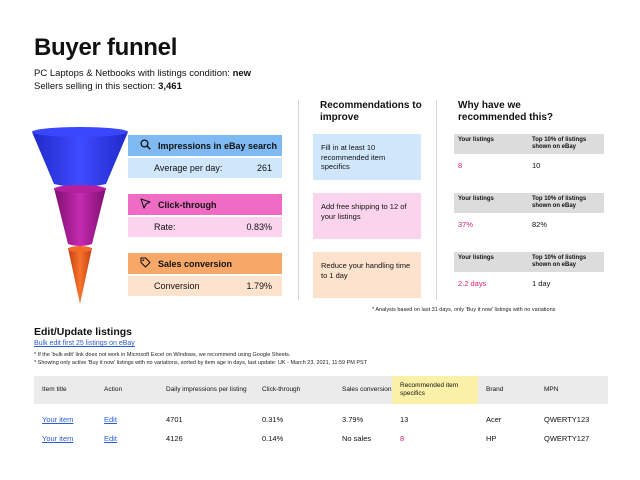  What do you see at coordinates (205, 227) in the screenshot?
I see `funnel-band-metric-row: Rate: 0.83%` at bounding box center [205, 227].